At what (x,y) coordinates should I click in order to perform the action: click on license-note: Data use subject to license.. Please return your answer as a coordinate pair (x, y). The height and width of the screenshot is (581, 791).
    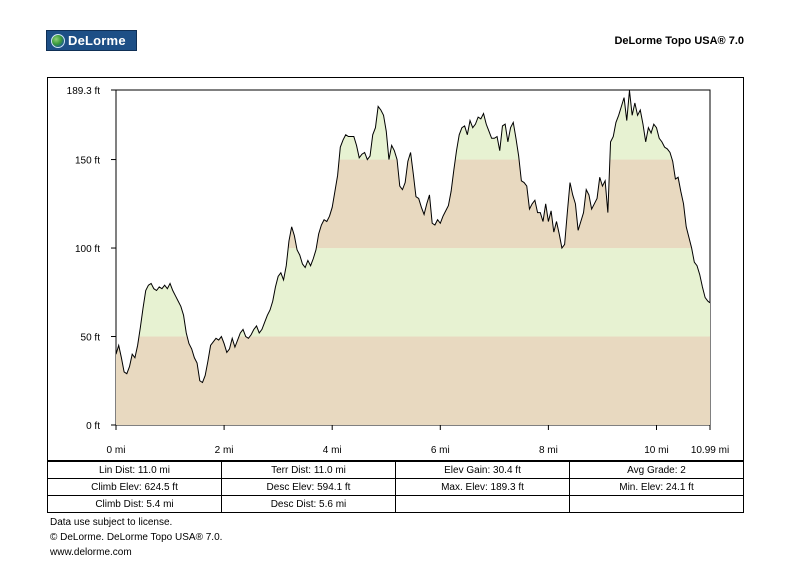
    Looking at the image, I should click on (111, 522).